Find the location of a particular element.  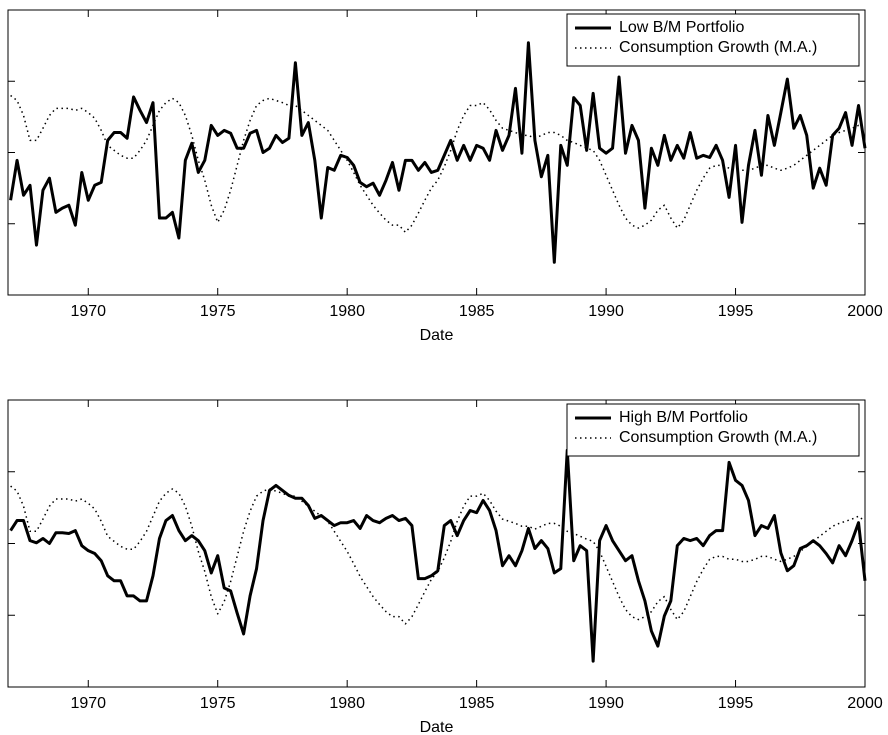

legend-label: High B/M Portfolio is located at coordinates (683, 417).